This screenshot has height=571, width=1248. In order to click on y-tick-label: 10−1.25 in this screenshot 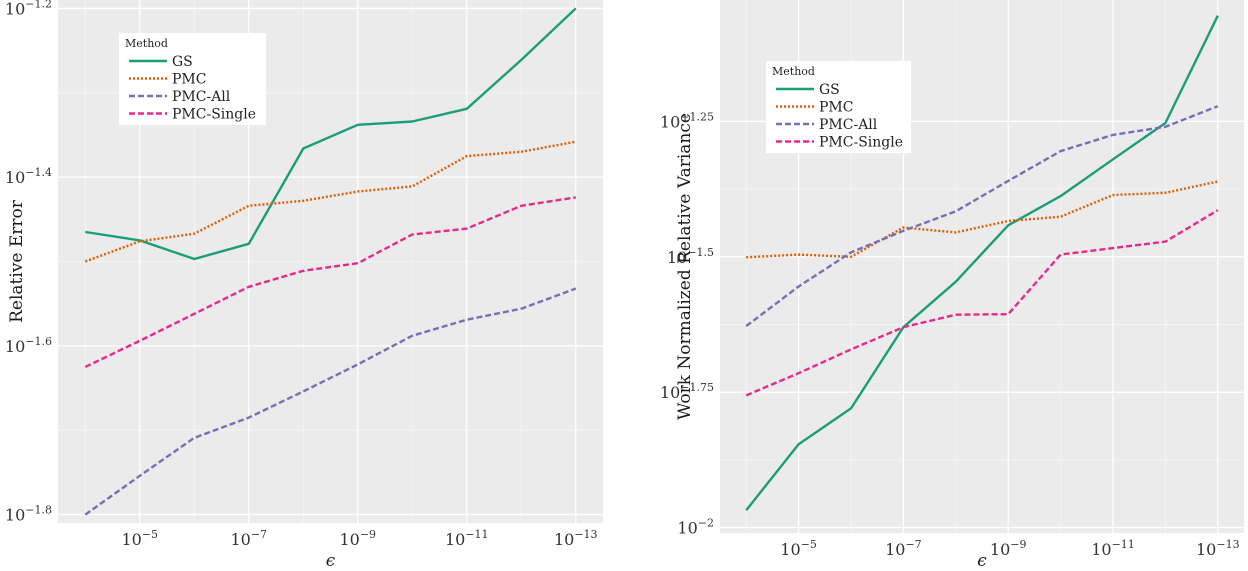, I will do `click(687, 120)`.